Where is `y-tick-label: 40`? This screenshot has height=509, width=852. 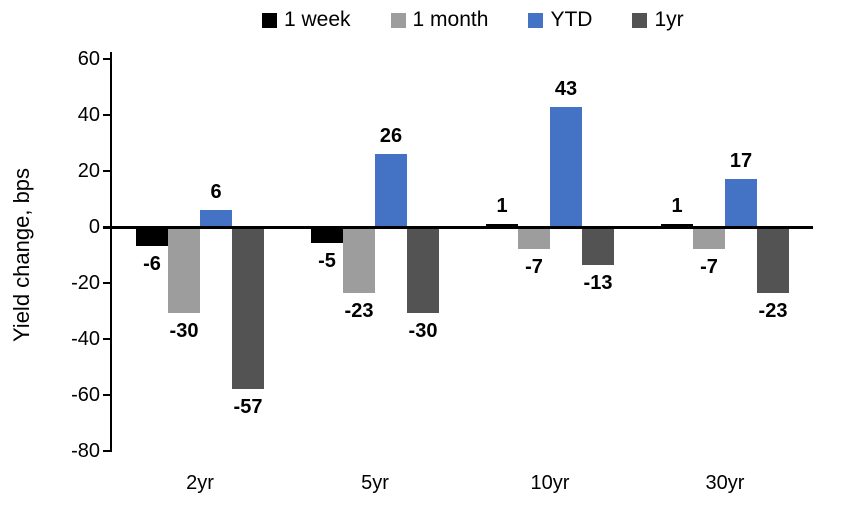
y-tick-label: 40 is located at coordinates (88, 115).